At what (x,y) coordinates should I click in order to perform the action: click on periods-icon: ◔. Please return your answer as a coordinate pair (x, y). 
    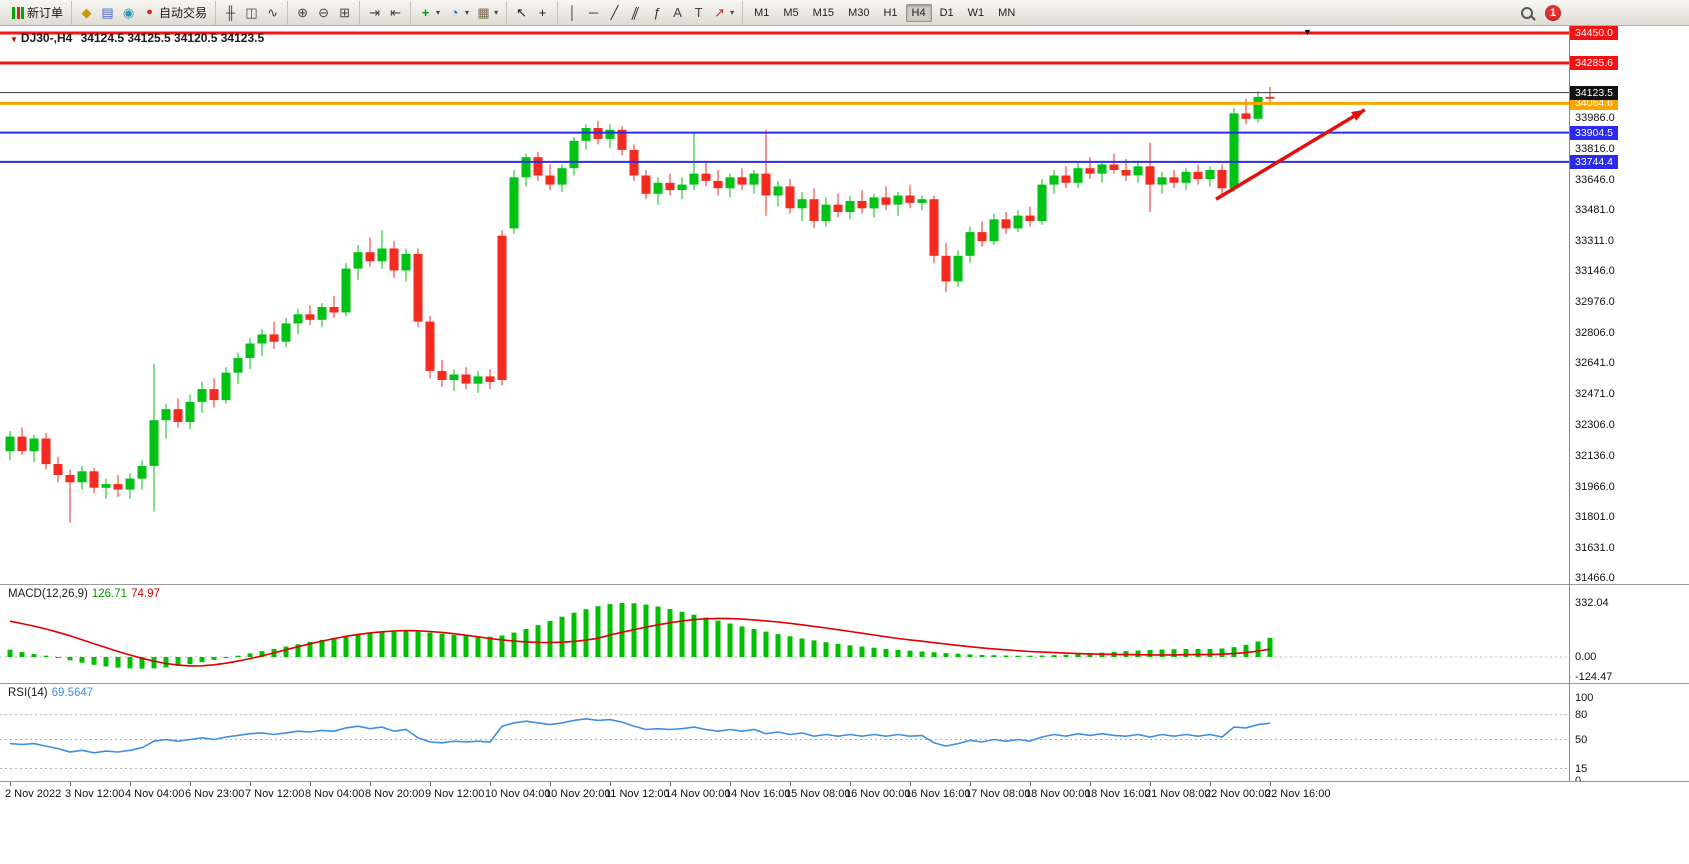
    Looking at the image, I should click on (454, 12).